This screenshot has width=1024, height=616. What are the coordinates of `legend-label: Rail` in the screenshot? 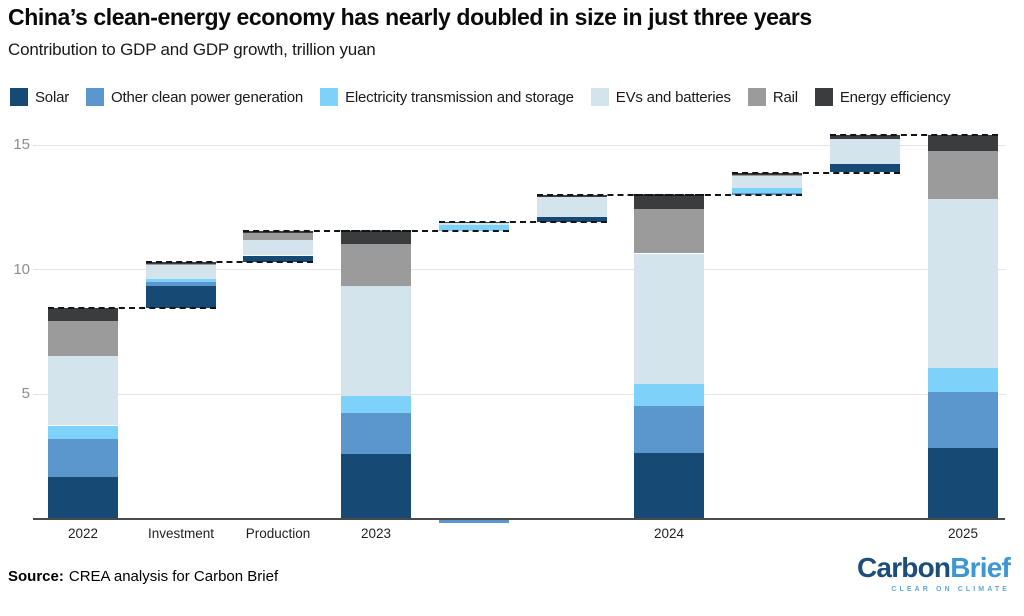 It's located at (785, 97).